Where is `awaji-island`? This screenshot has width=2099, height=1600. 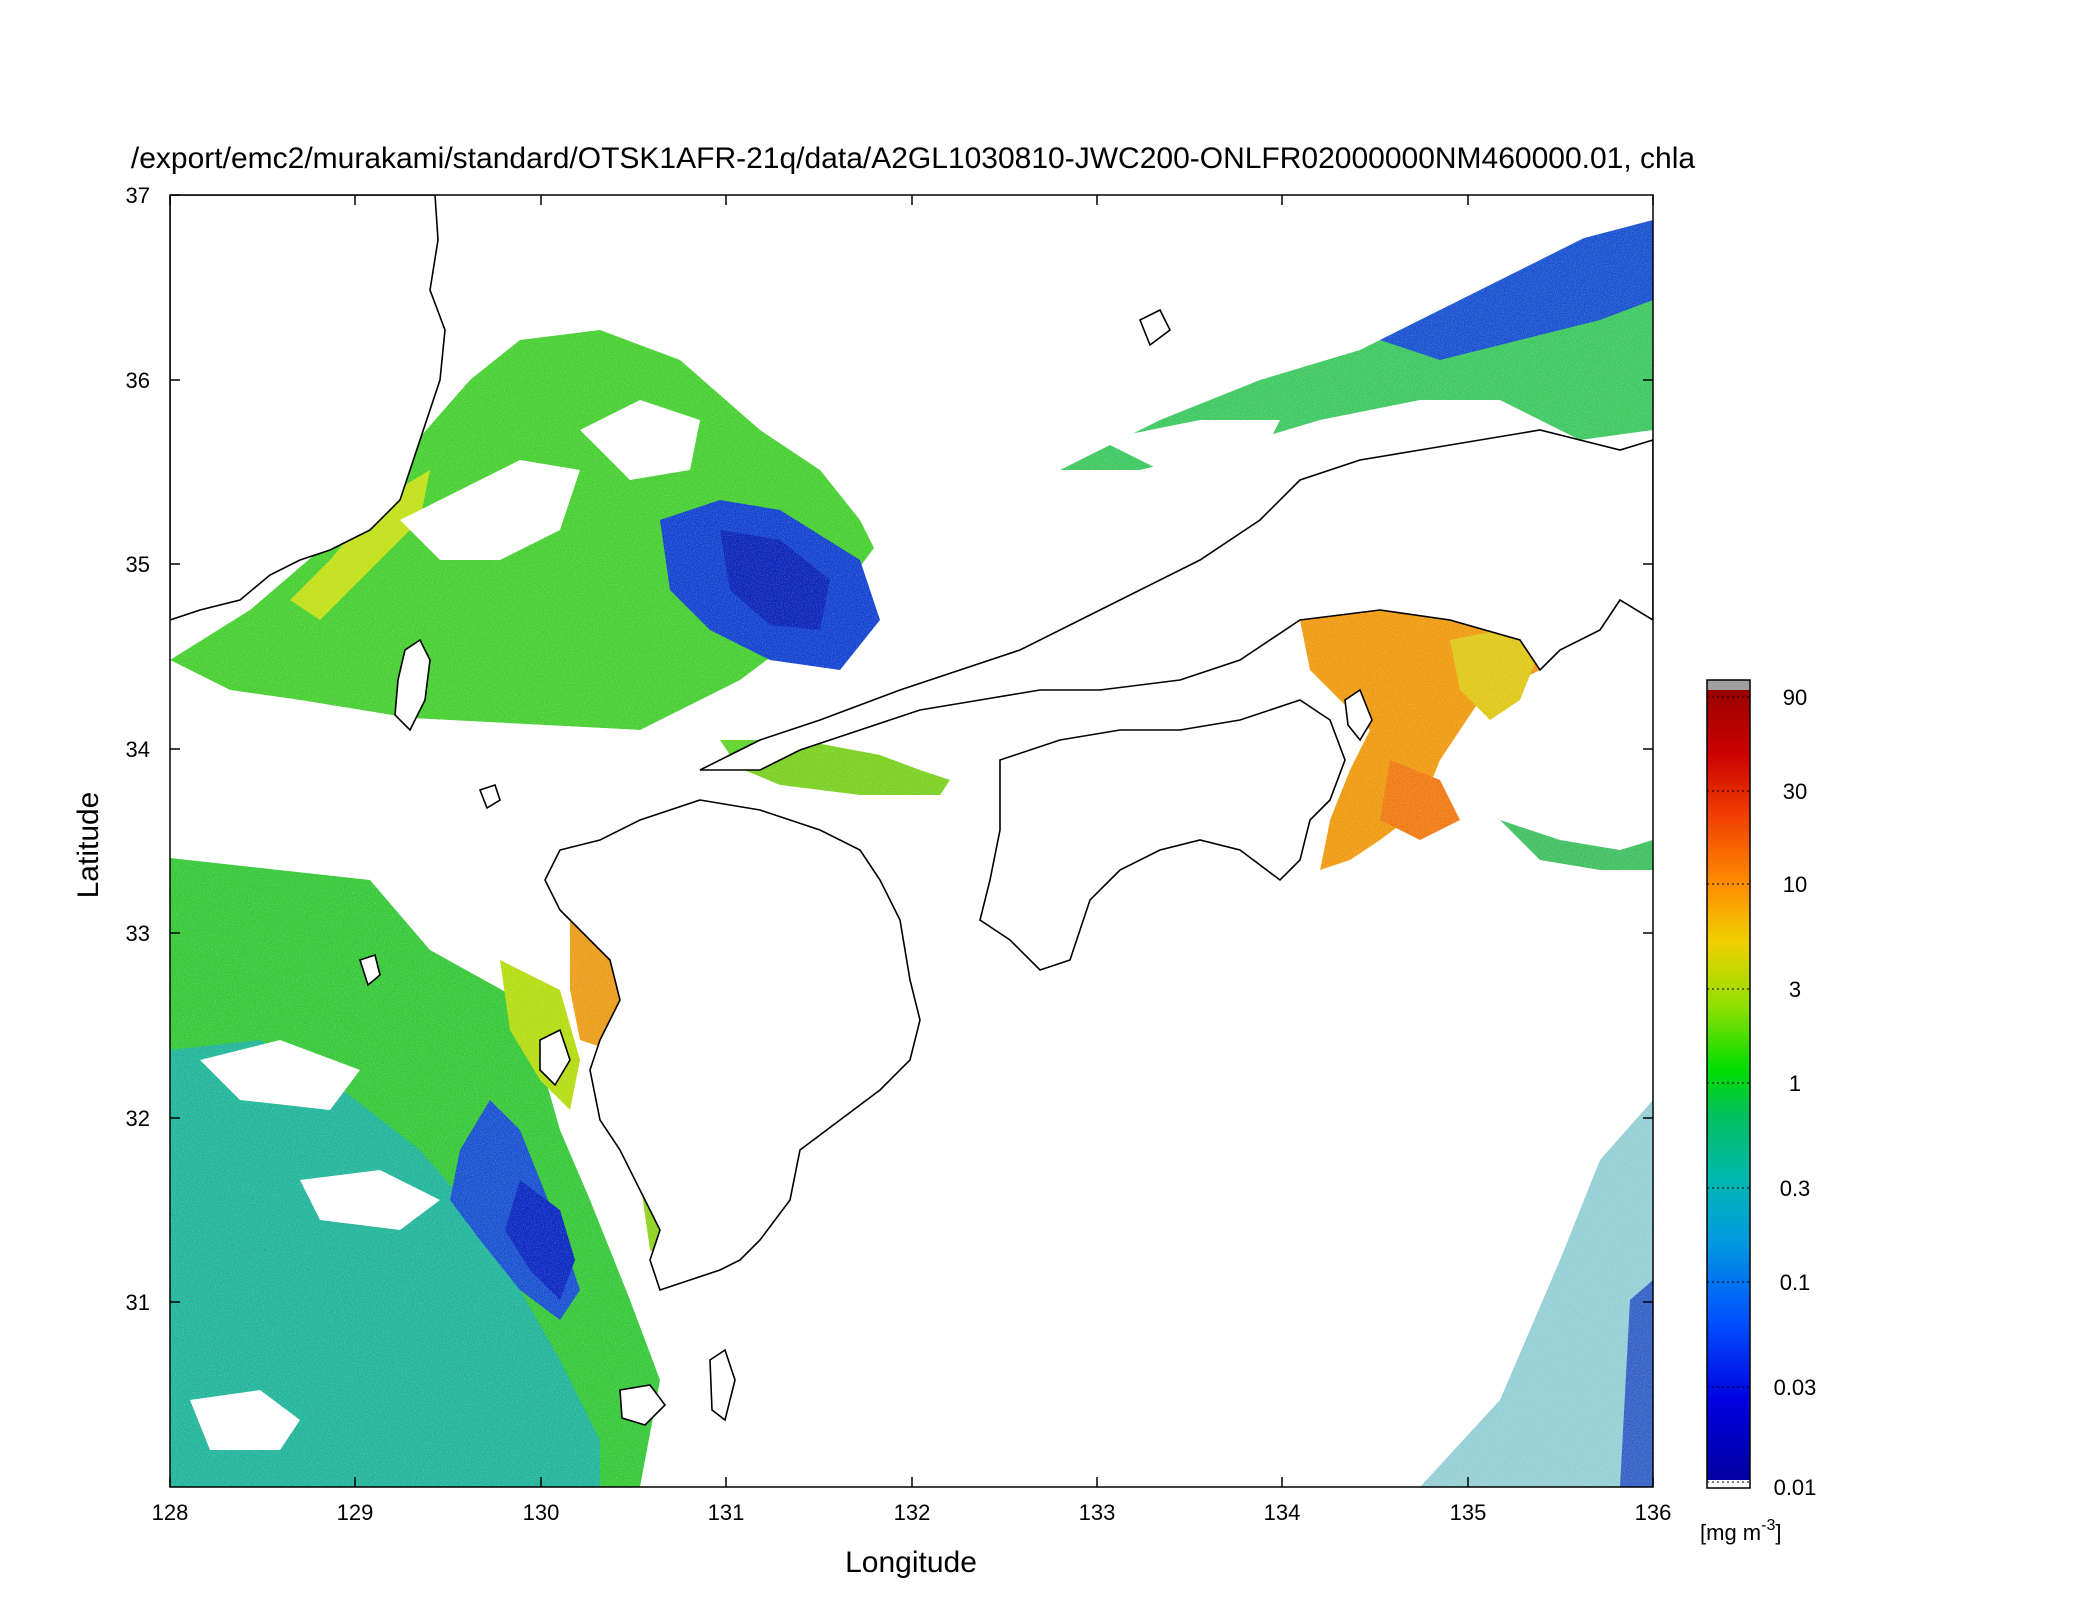 awaji-island is located at coordinates (1358, 715).